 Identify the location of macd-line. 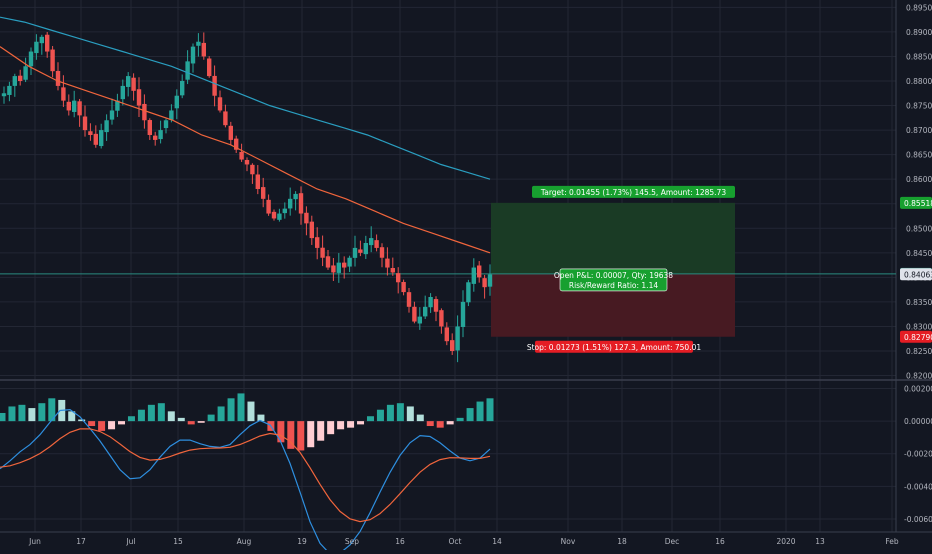
(245, 481).